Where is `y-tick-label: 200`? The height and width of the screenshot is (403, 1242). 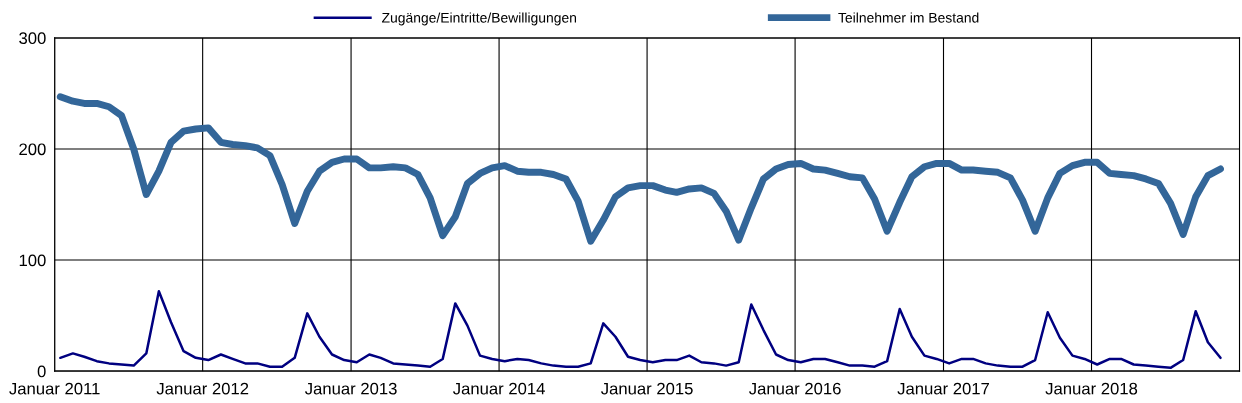
y-tick-label: 200 is located at coordinates (32, 149).